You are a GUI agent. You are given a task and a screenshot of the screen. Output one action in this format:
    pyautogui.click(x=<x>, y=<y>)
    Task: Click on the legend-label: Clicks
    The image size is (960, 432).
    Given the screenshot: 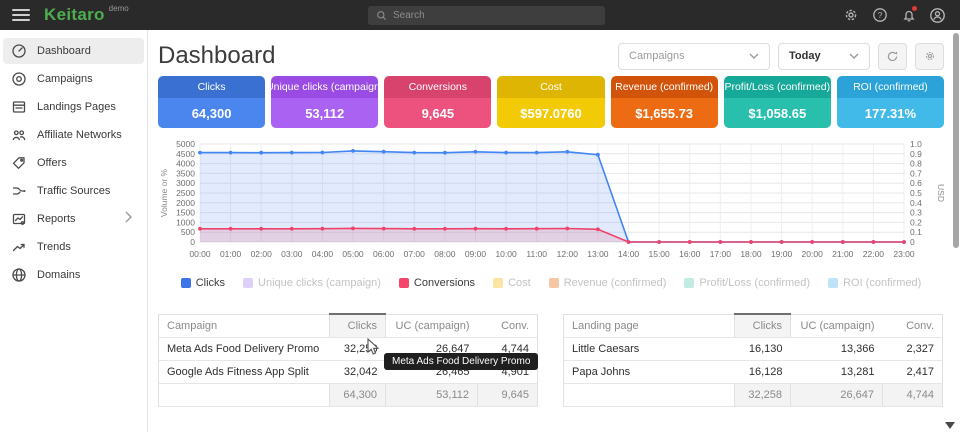 What is the action you would take?
    pyautogui.click(x=210, y=283)
    